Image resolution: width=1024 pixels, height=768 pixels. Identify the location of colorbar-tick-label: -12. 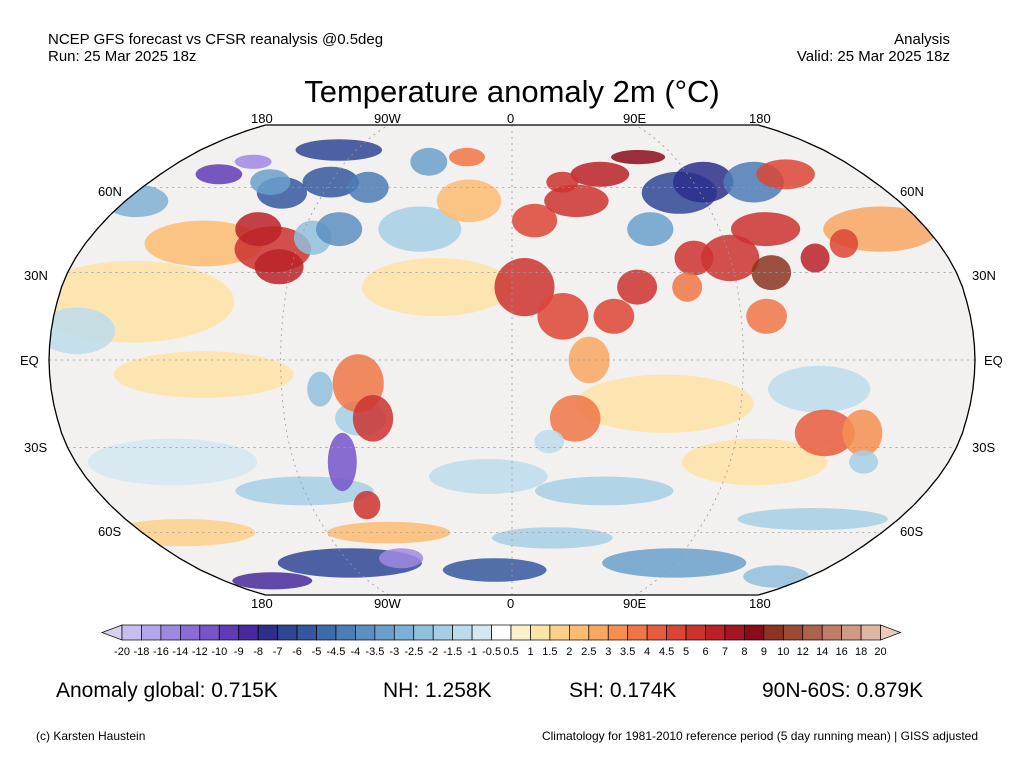
(199, 652).